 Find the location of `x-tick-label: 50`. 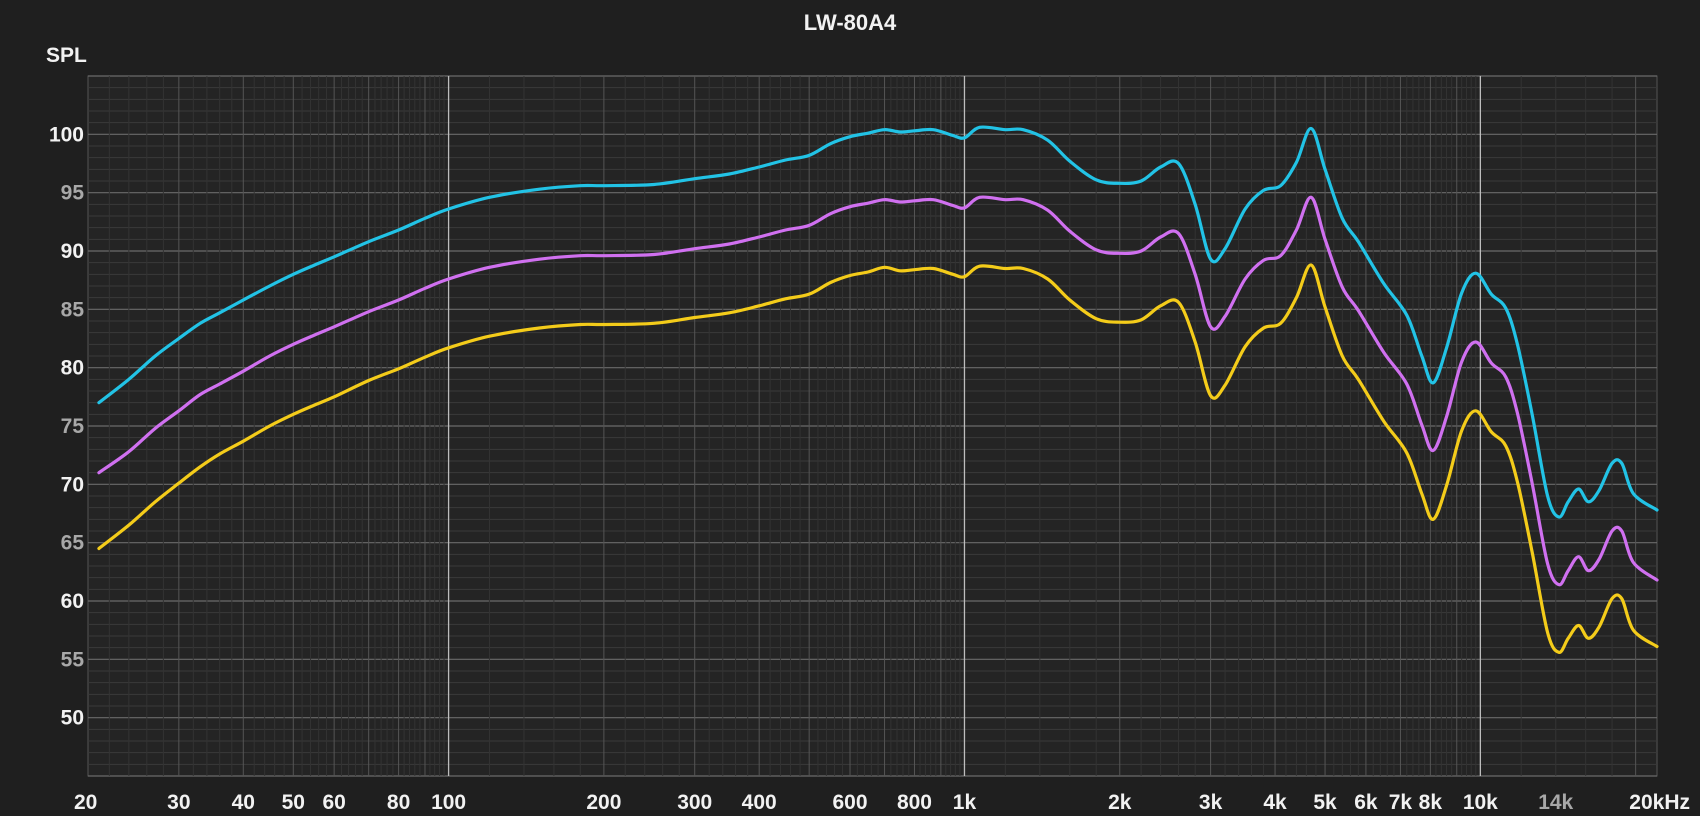

x-tick-label: 50 is located at coordinates (293, 802).